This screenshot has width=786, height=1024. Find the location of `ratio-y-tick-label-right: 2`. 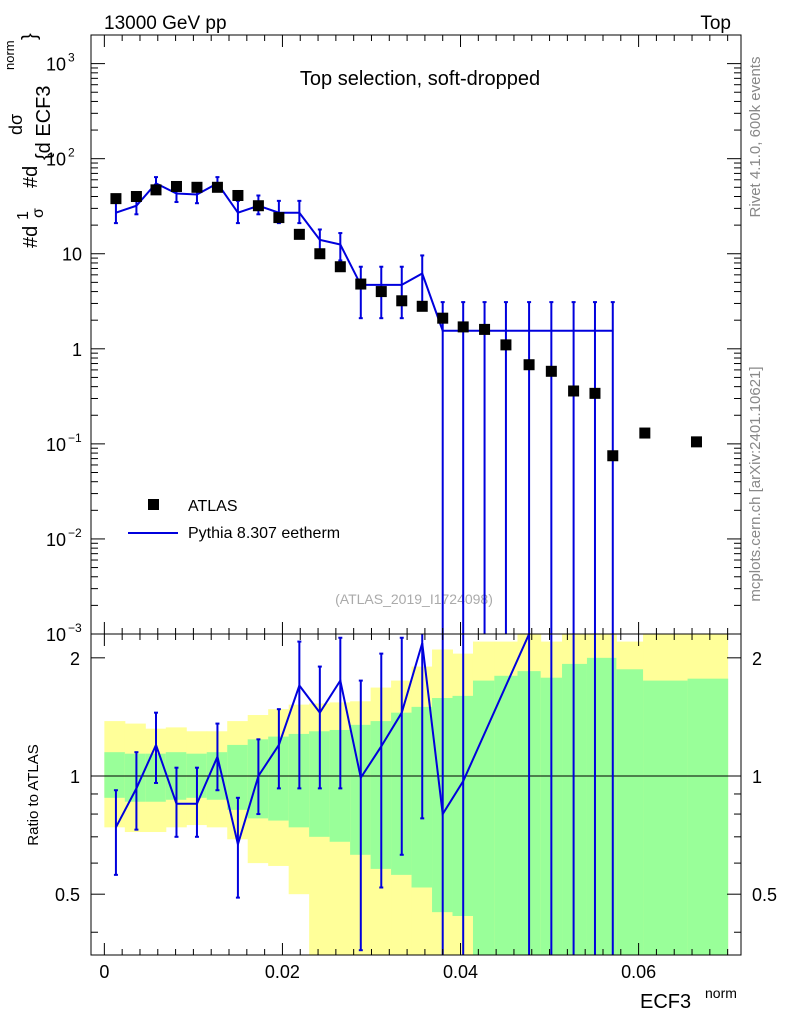

ratio-y-tick-label-right: 2 is located at coordinates (757, 659).